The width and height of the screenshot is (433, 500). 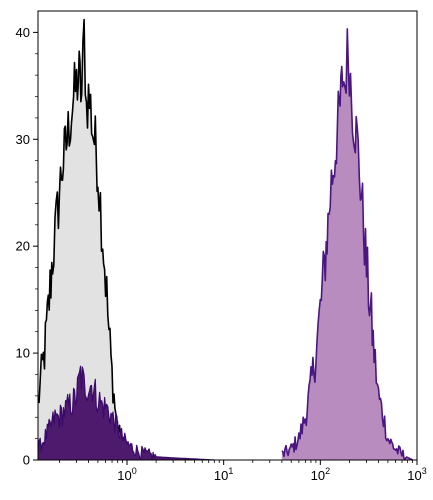 I want to click on x-tick-label: 10³, so click(x=416, y=474).